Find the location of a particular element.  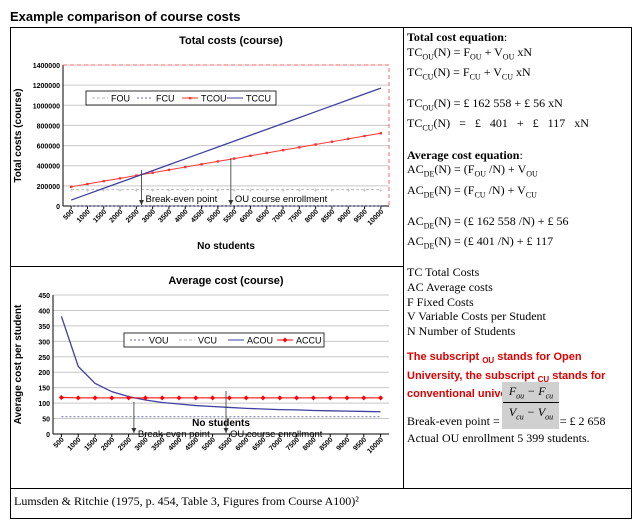

legend-label-acou: ACOU is located at coordinates (260, 341).